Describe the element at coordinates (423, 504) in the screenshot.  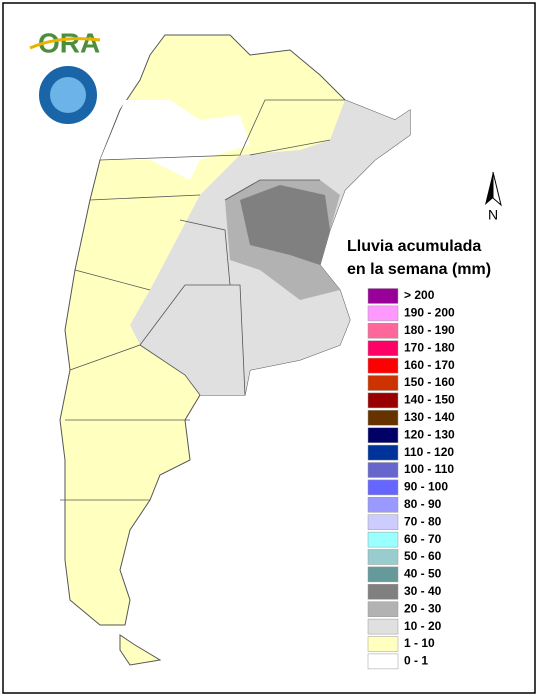
I see `legend-label: 80 - 90` at that location.